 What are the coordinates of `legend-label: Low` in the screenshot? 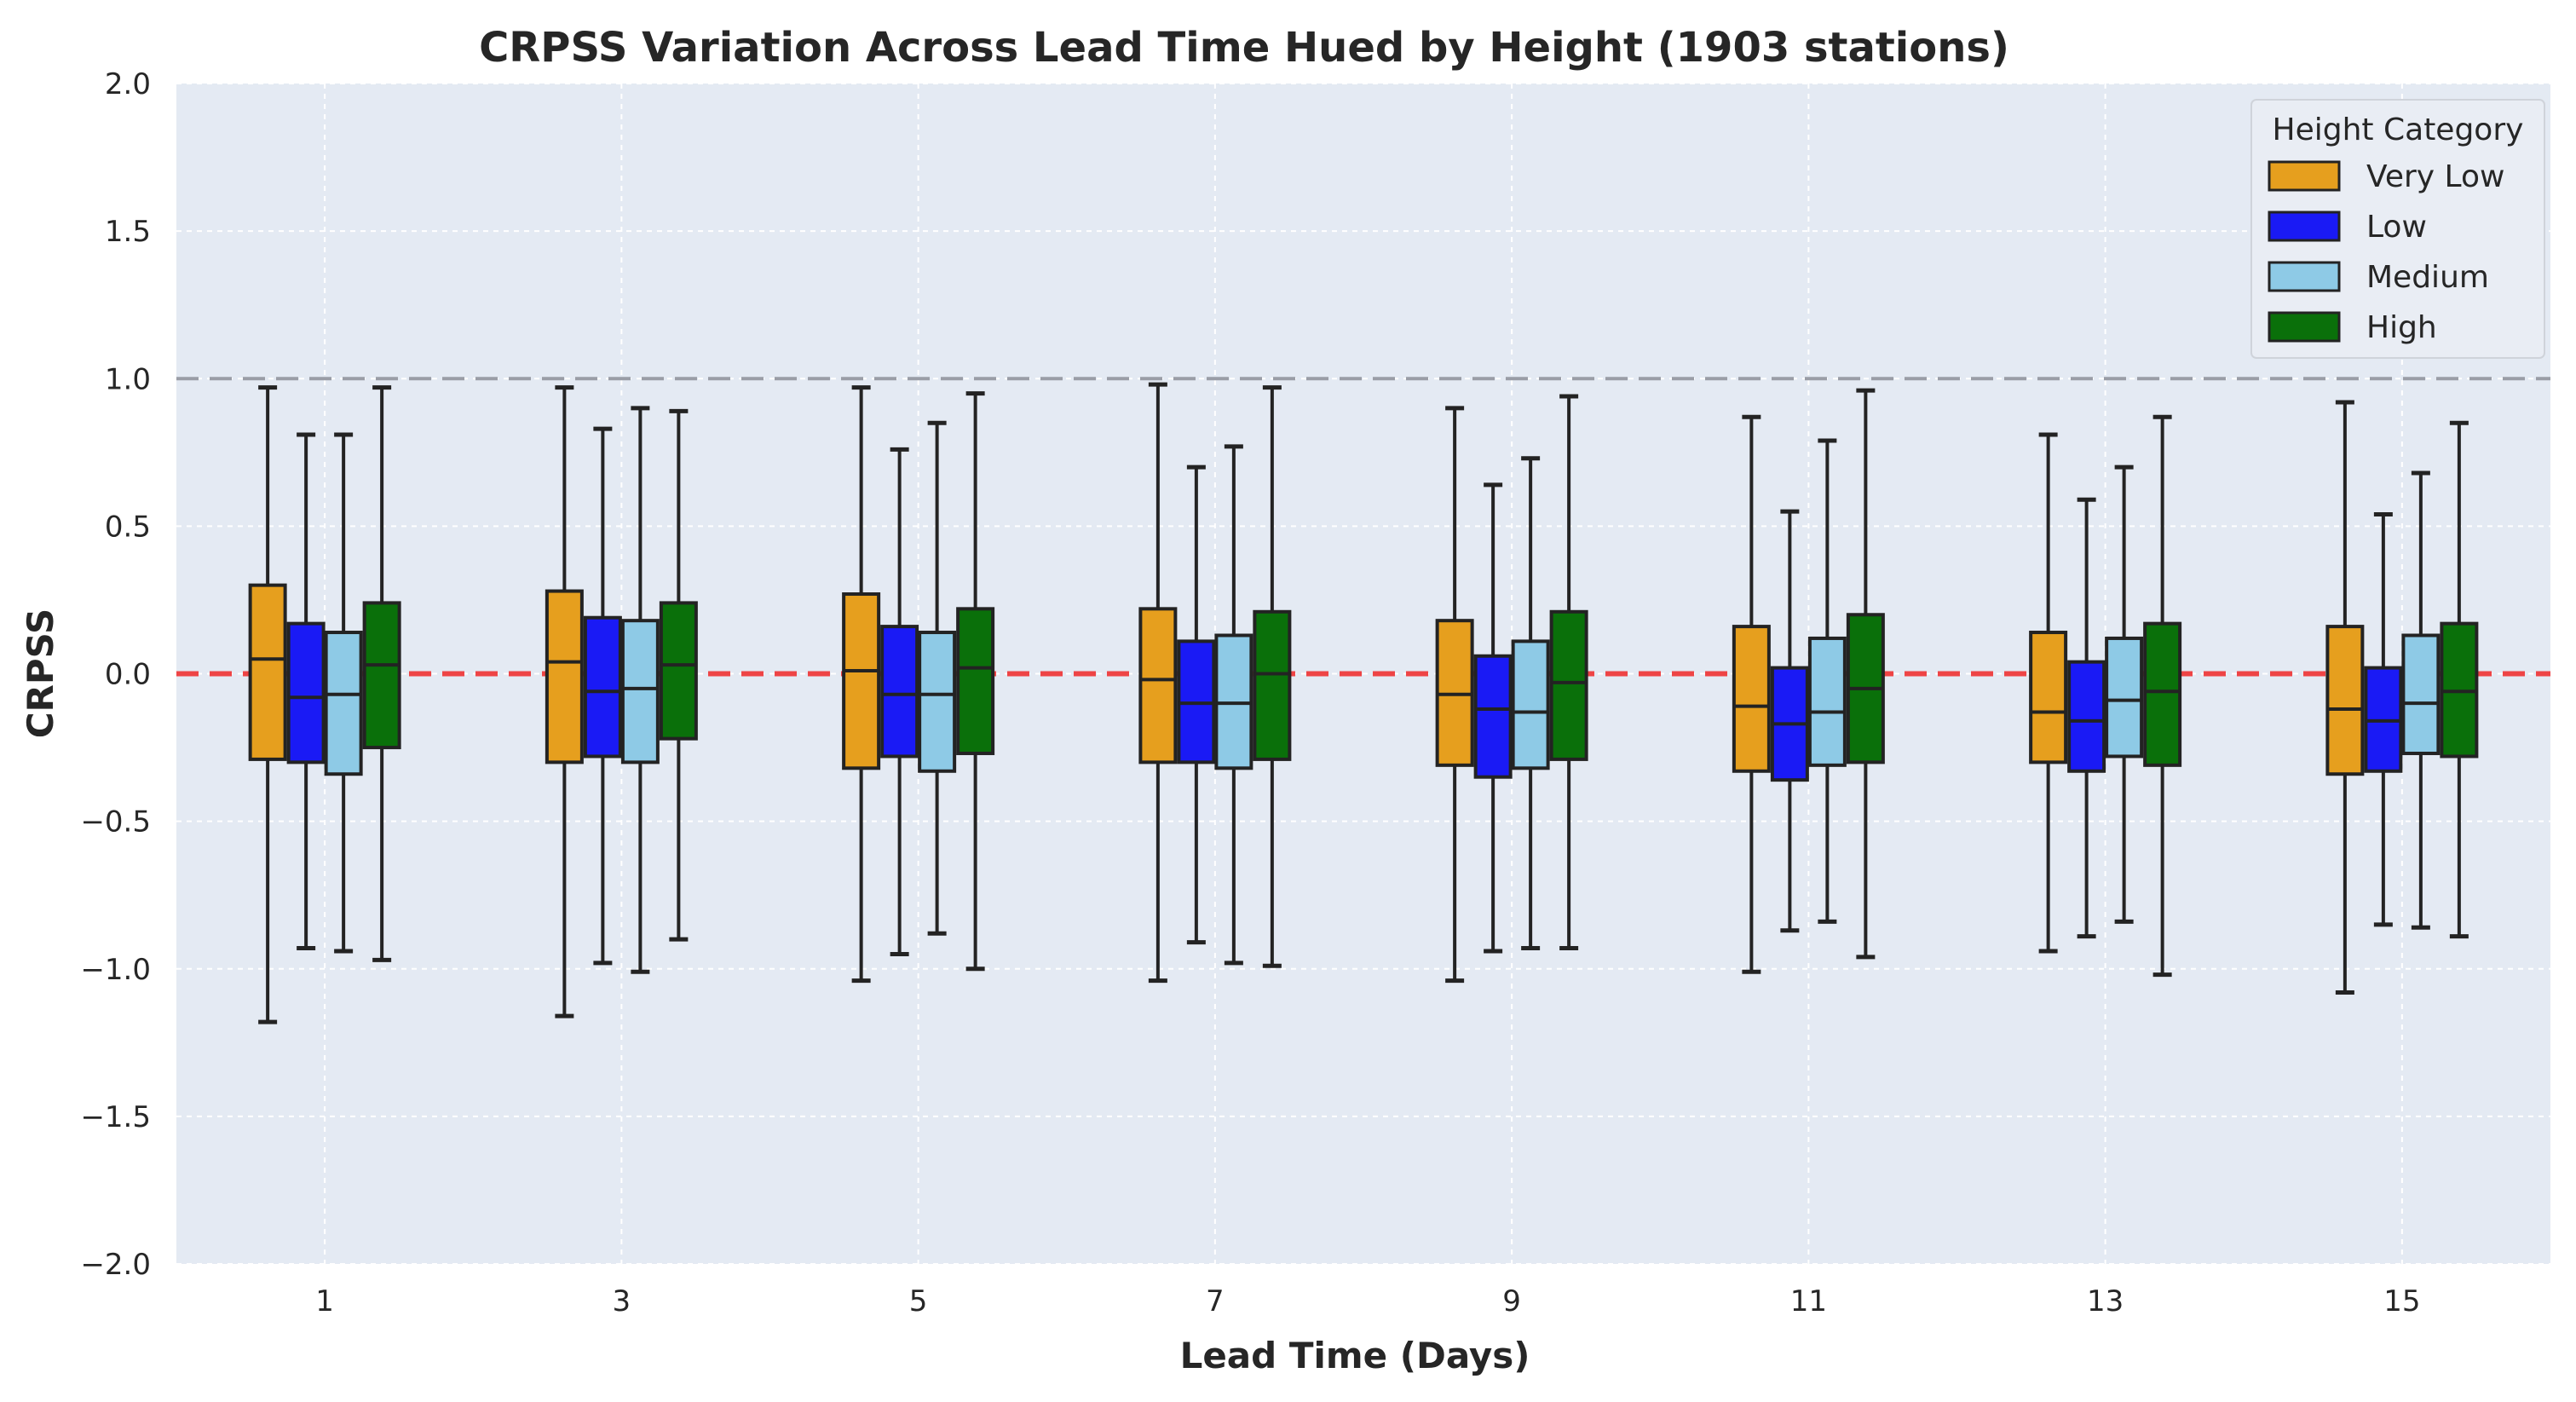 It's located at (2396, 227).